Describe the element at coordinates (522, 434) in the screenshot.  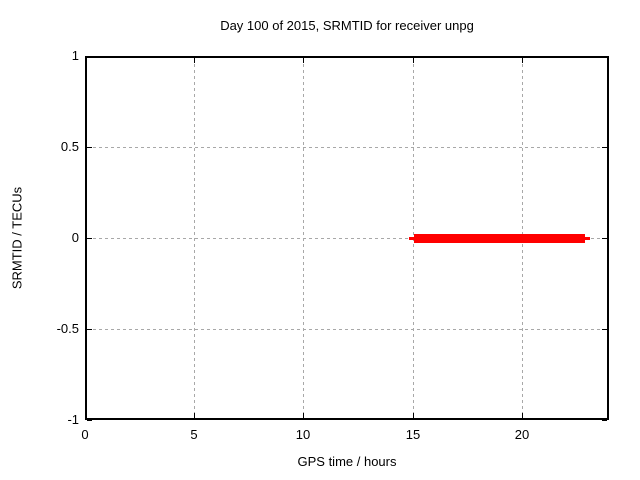
I see `x-tick-label: 20` at that location.